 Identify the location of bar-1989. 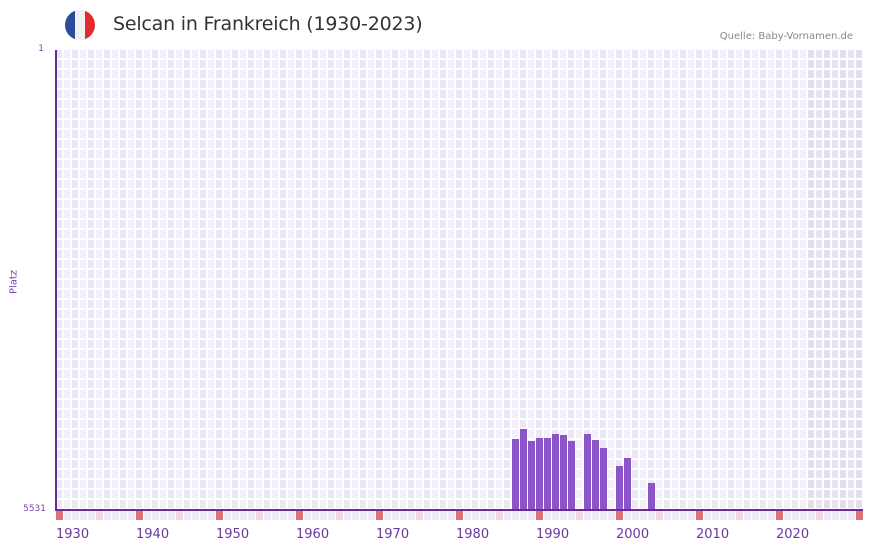
(531, 475).